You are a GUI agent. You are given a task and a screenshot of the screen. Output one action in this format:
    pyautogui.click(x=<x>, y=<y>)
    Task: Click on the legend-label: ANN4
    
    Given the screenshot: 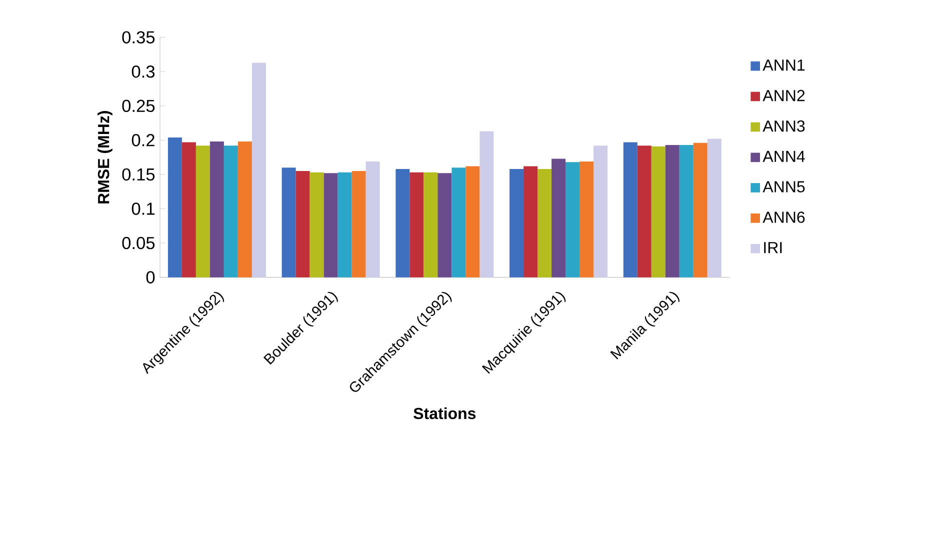 What is the action you would take?
    pyautogui.click(x=783, y=156)
    